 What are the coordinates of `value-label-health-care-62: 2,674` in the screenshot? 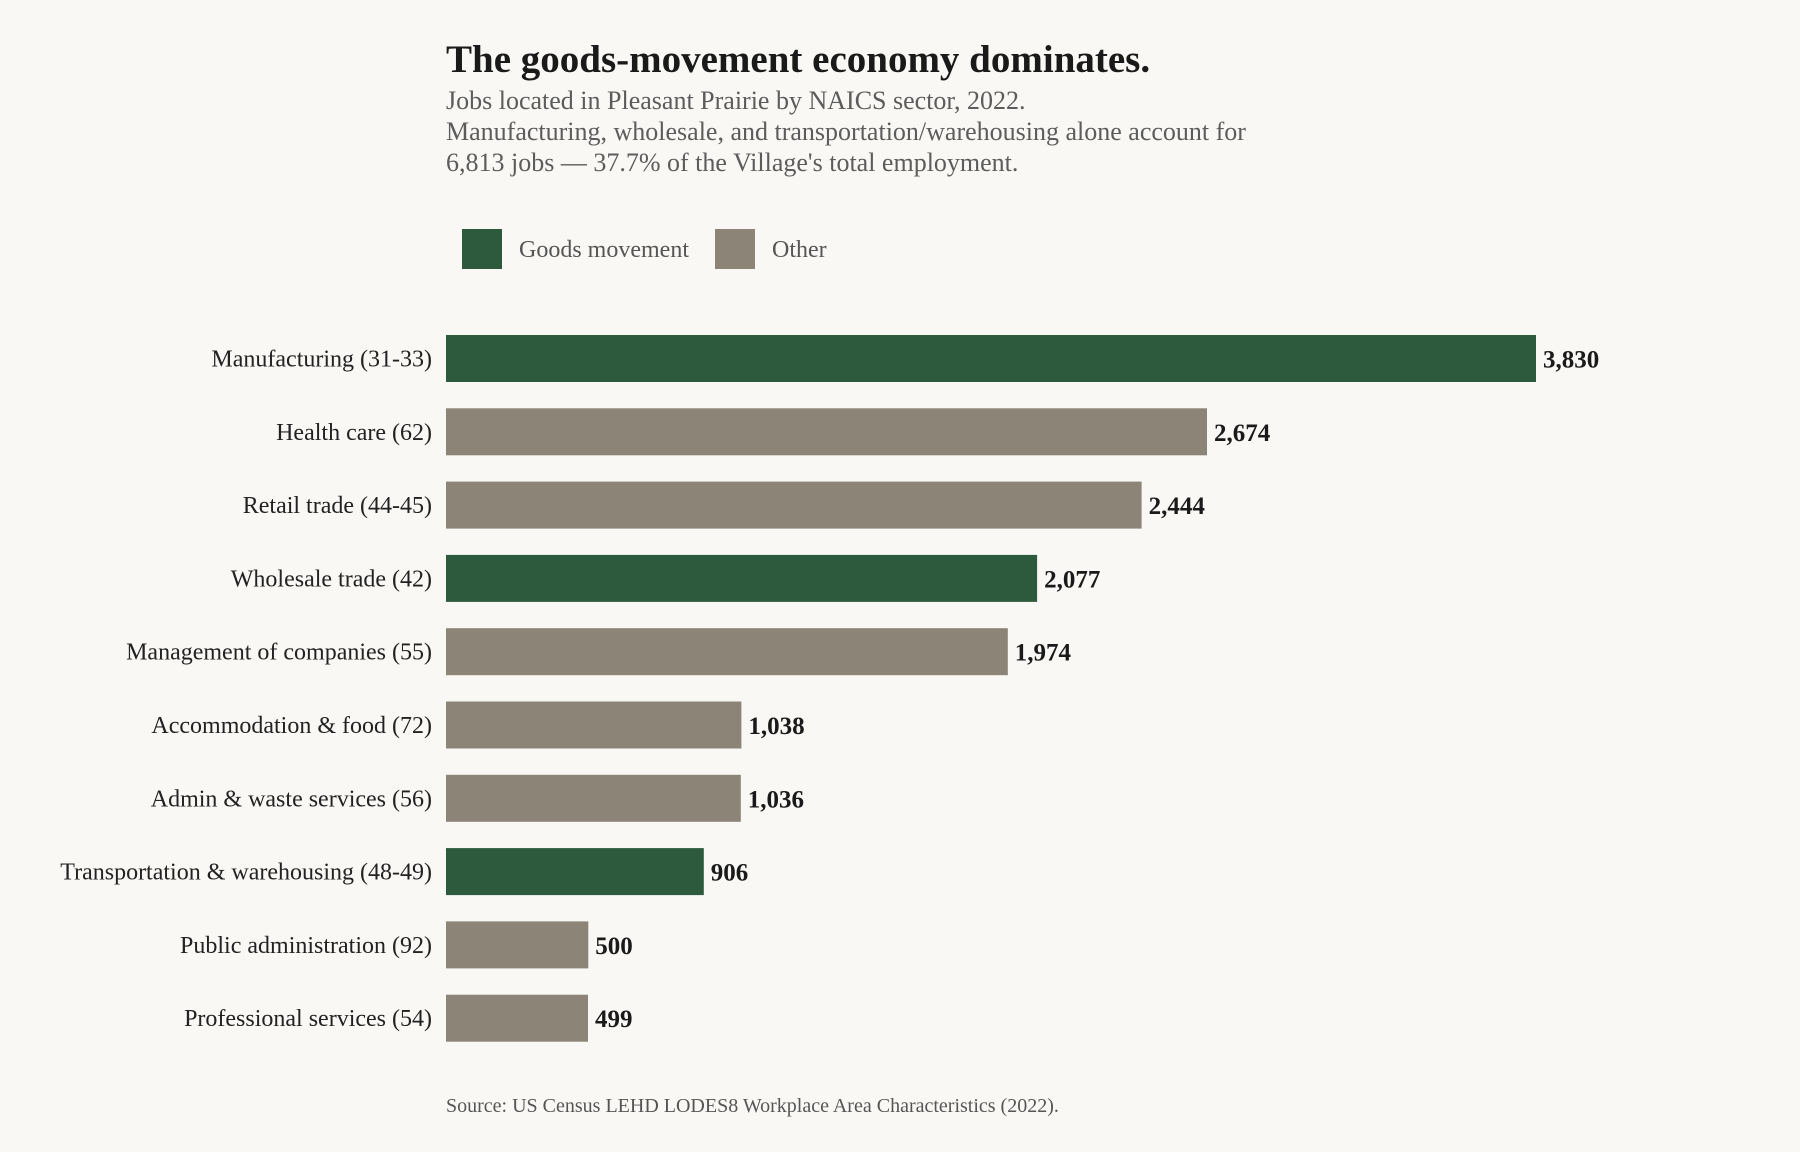 It's located at (1242, 433).